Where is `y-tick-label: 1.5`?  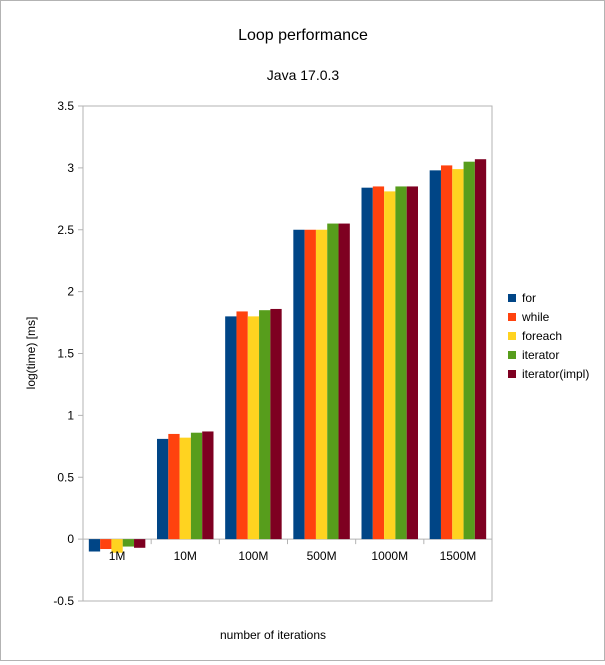 y-tick-label: 1.5 is located at coordinates (65, 354).